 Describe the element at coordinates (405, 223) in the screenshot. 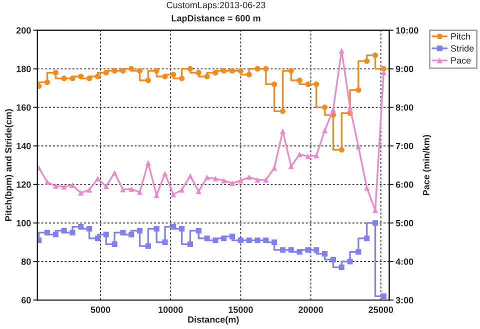

I see `y2-tick-label: 5:00` at that location.